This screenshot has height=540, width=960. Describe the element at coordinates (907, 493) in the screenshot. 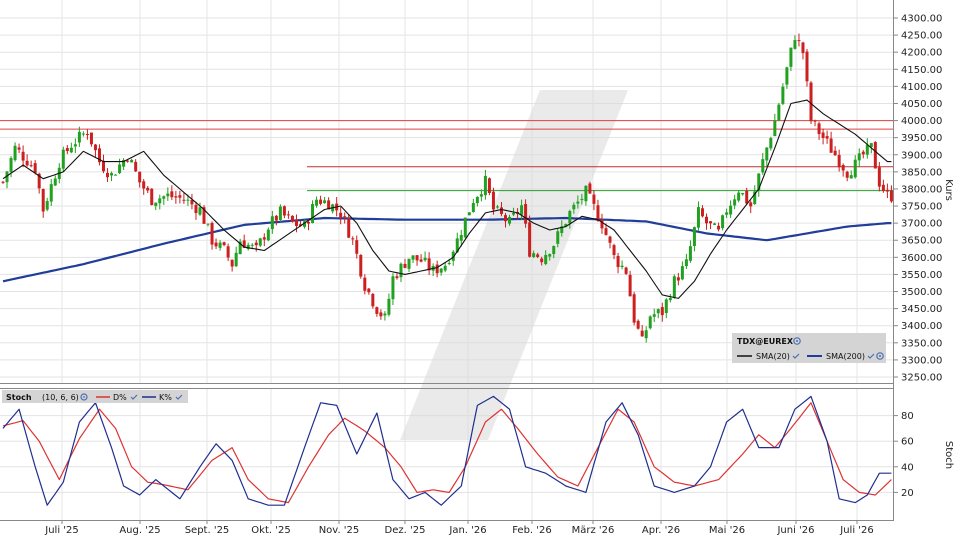

I see `stoch-tick-label: 20` at that location.